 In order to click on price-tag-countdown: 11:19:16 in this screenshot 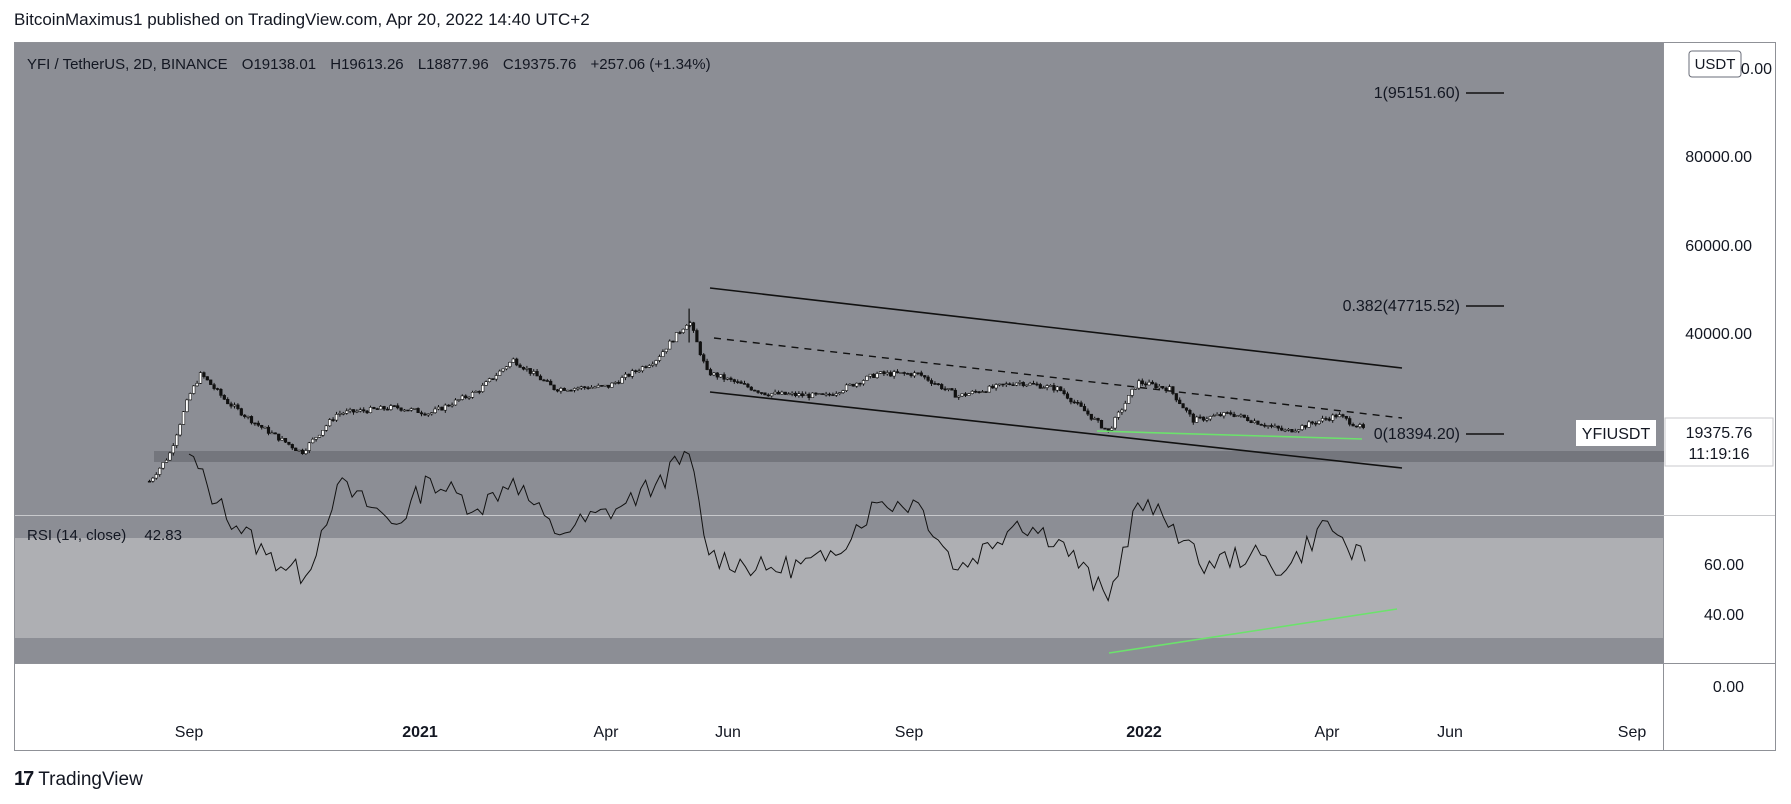, I will do `click(1718, 454)`.